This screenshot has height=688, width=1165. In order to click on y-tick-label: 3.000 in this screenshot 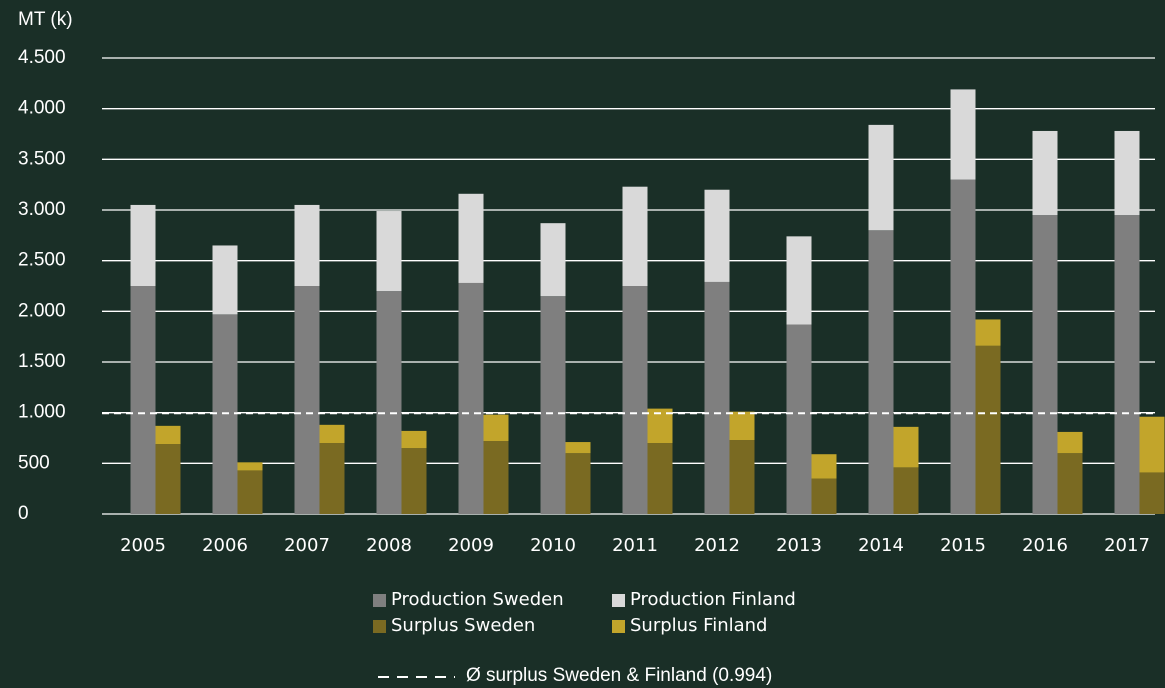, I will do `click(42, 209)`.